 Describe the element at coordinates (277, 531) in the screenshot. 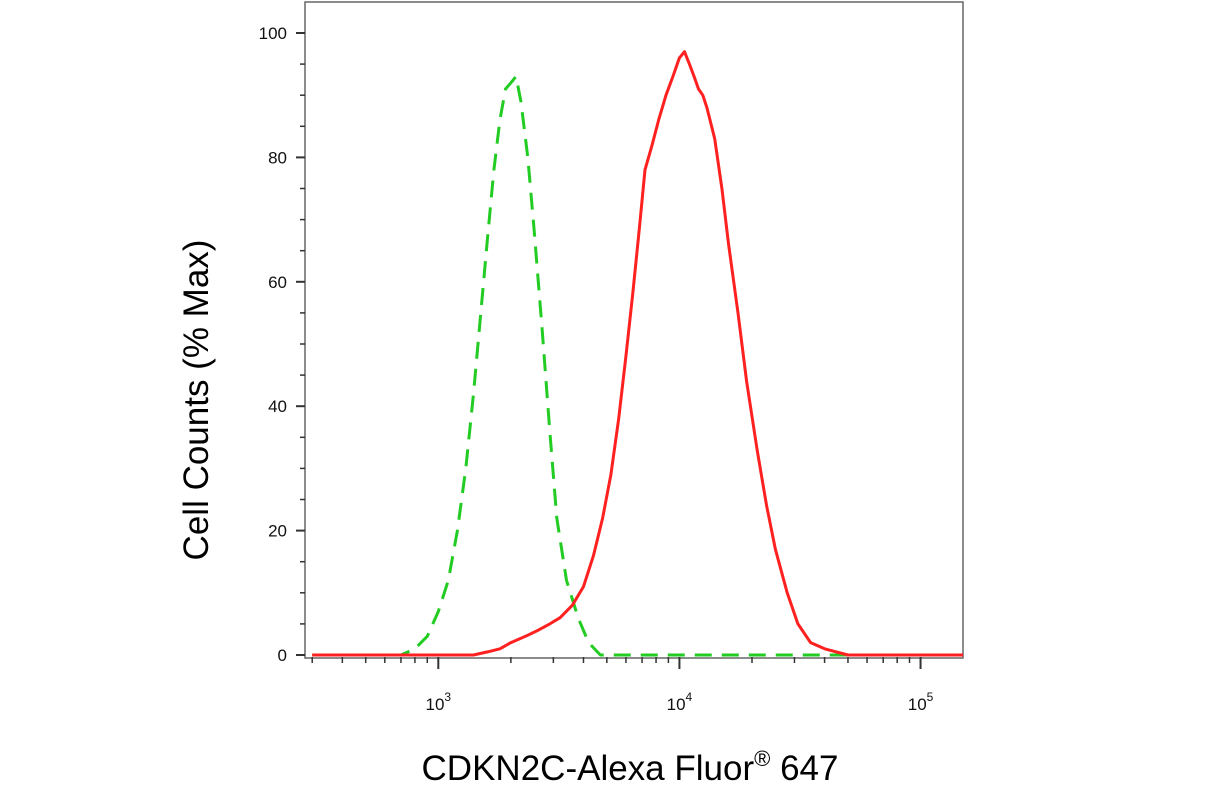

I see `y-tick-label: 20` at that location.